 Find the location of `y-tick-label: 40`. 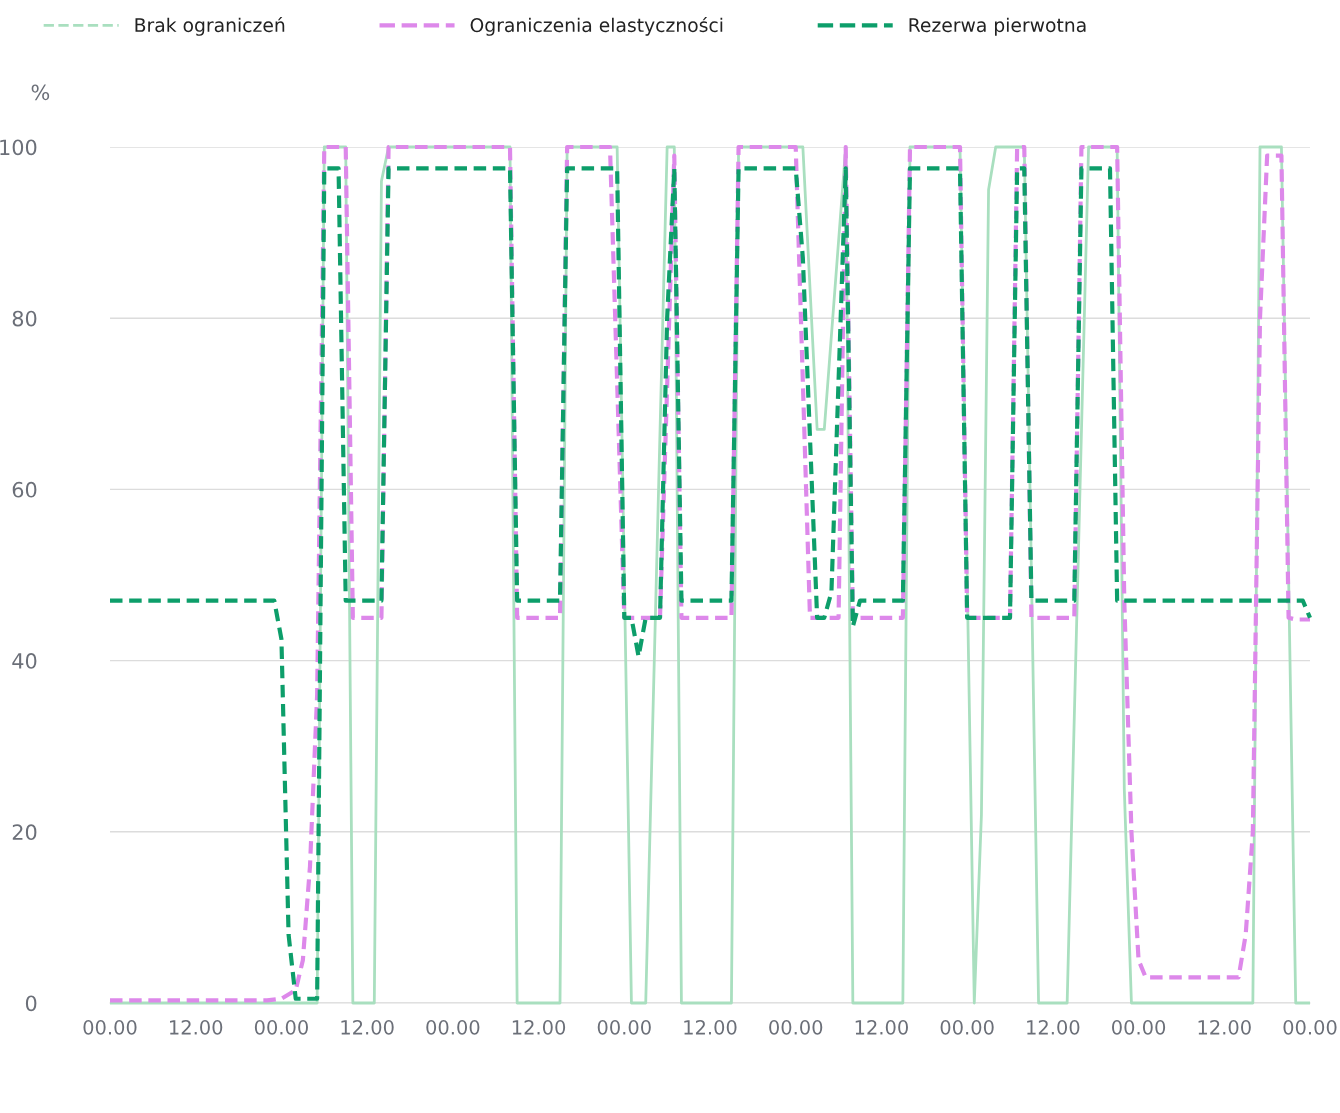

y-tick-label: 40 is located at coordinates (24, 661).